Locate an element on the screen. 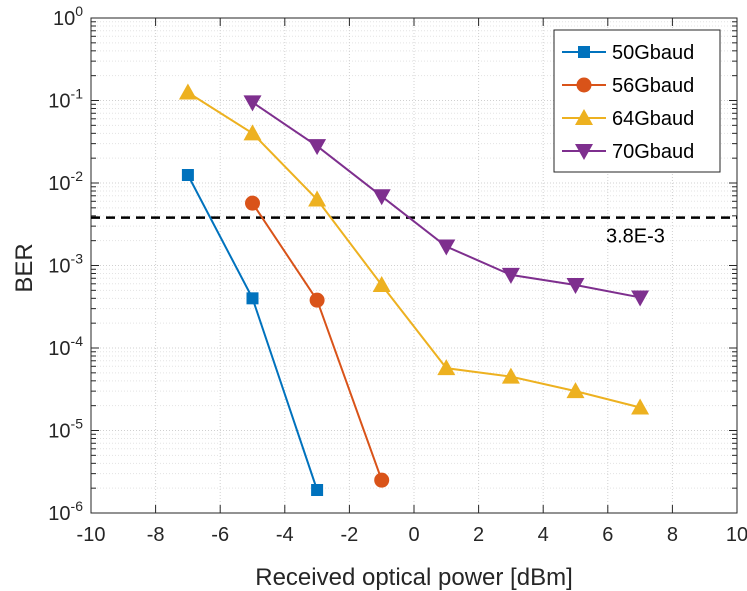  y-axis-label: BER is located at coordinates (24, 267).